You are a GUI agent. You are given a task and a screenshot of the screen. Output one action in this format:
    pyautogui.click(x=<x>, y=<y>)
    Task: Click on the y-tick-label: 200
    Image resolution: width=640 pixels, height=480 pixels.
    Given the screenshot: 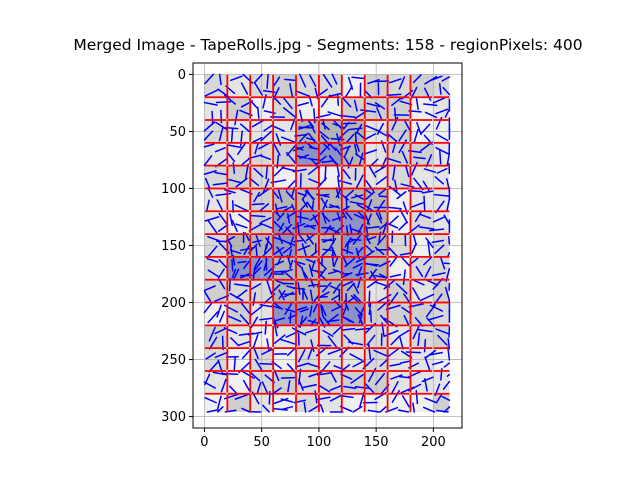 What is the action you would take?
    pyautogui.click(x=173, y=303)
    